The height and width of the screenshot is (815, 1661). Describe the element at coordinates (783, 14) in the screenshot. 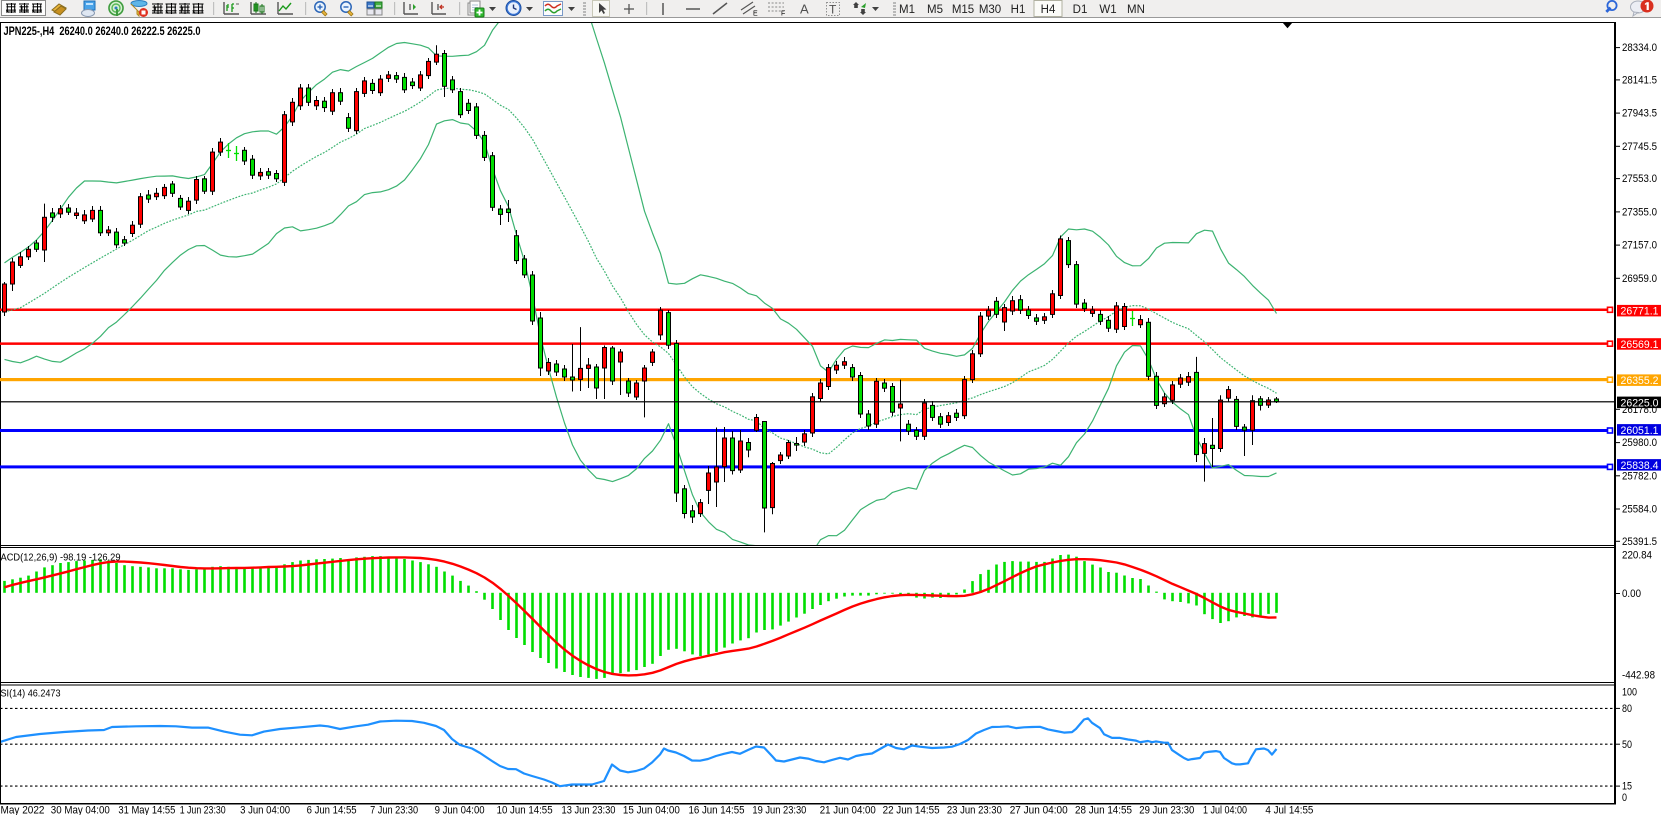

I see `svg-text: F` at that location.